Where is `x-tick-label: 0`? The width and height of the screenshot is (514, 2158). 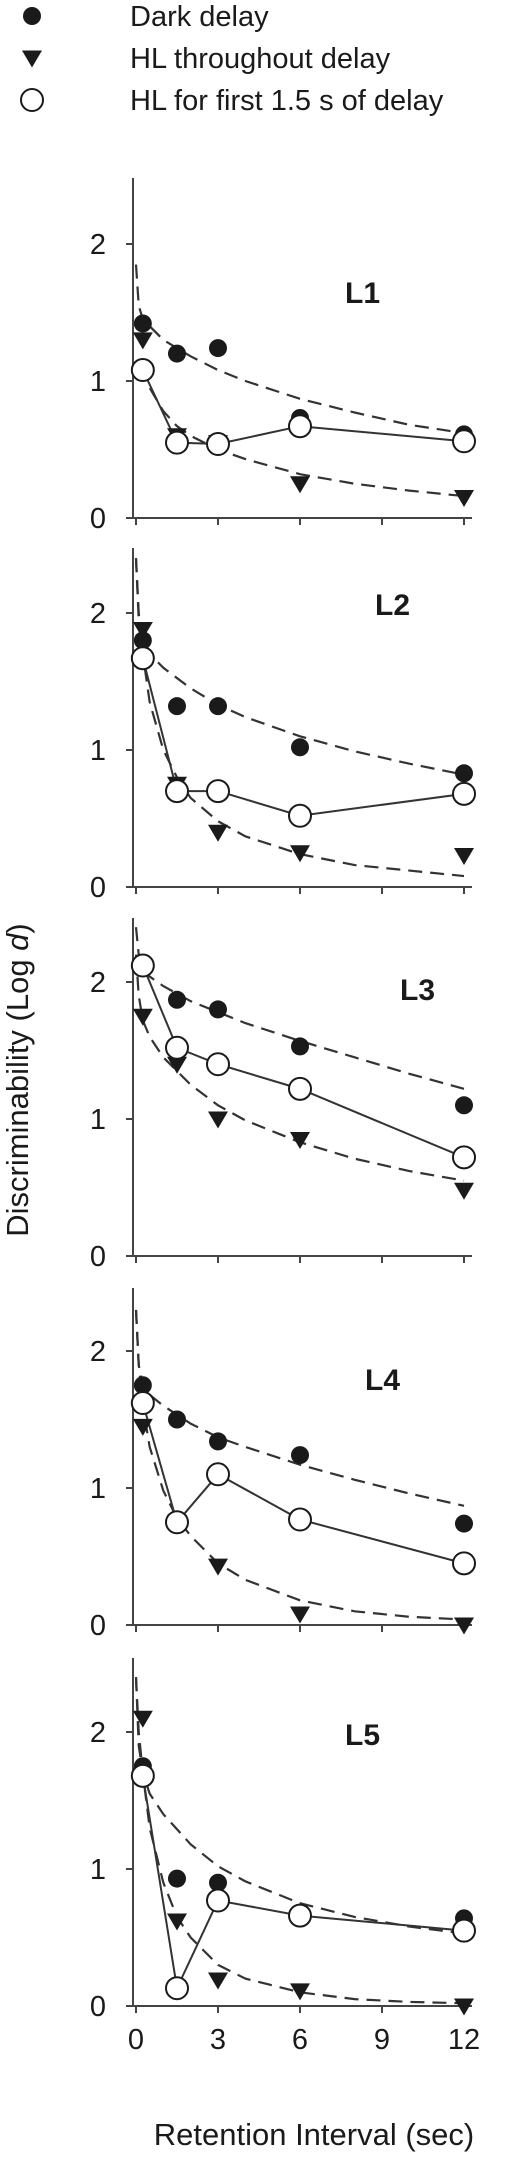 x-tick-label: 0 is located at coordinates (136, 2040).